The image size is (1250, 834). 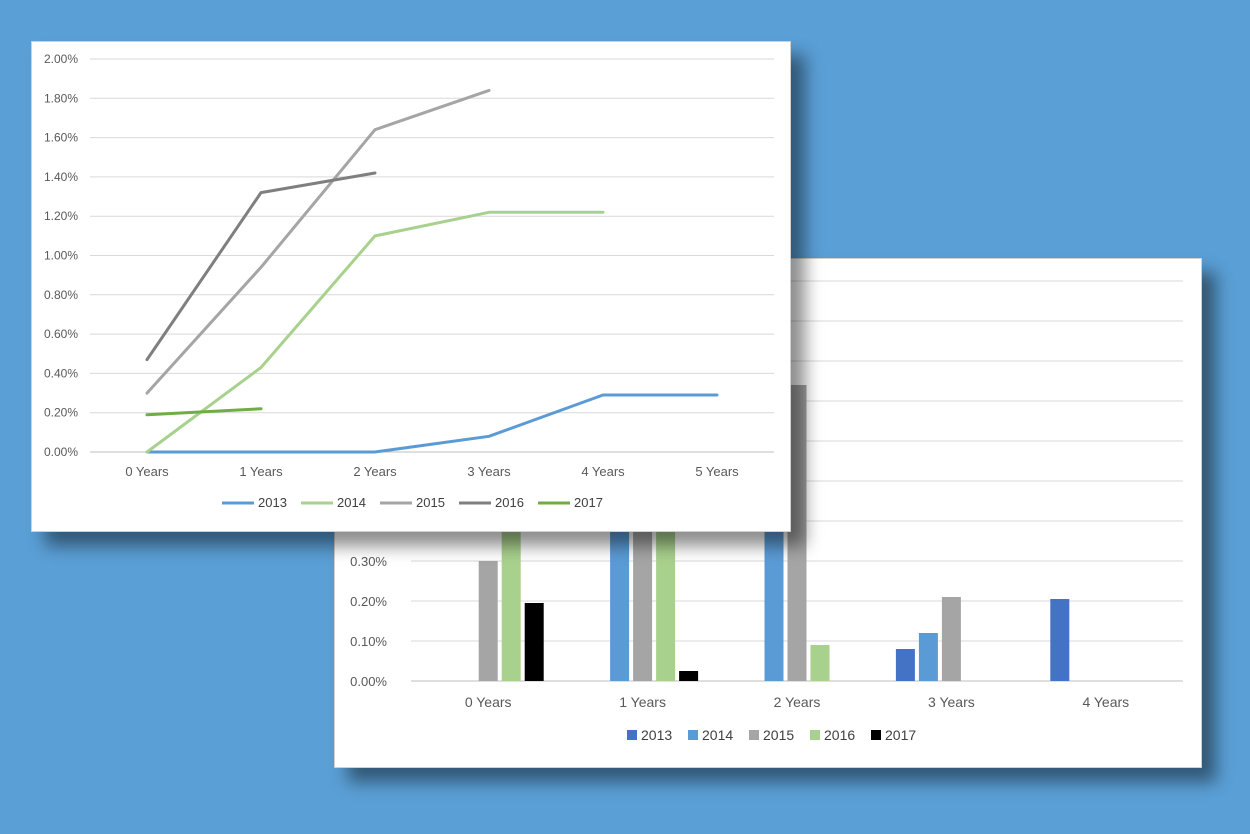 What do you see at coordinates (693, 735) in the screenshot?
I see `bar-legend-swatch-2014` at bounding box center [693, 735].